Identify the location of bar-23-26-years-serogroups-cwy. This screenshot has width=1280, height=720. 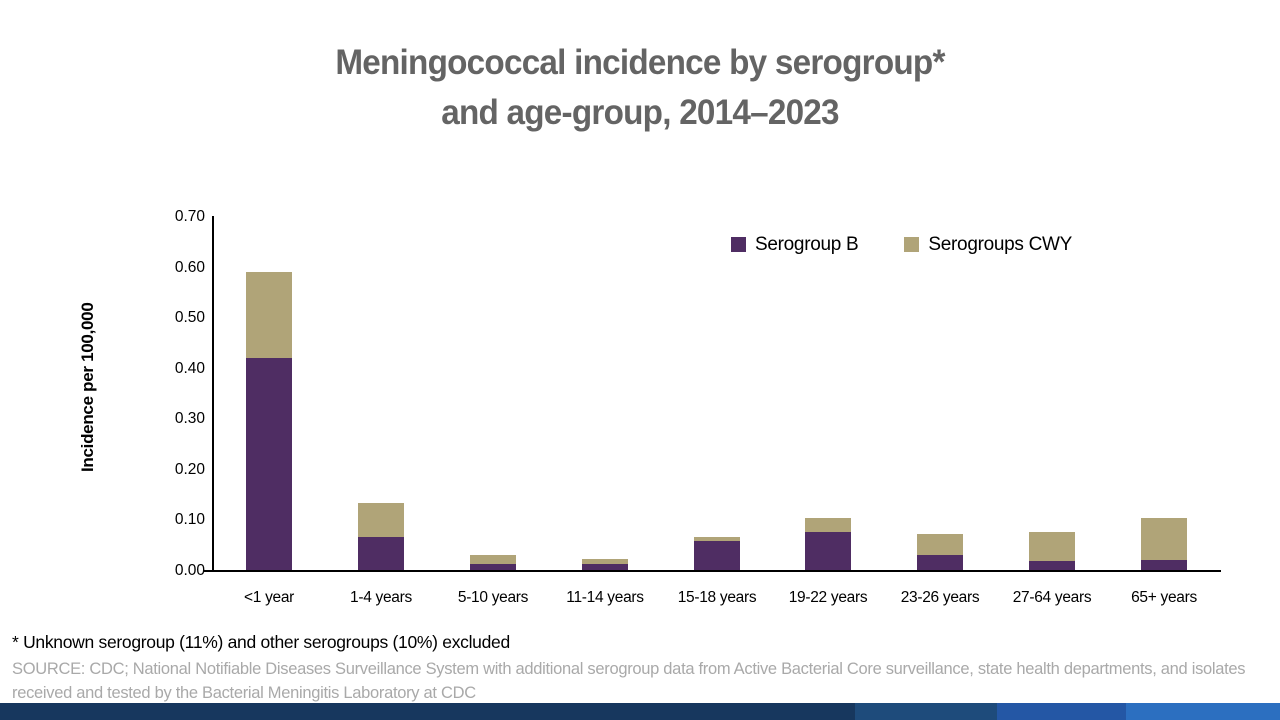
(940, 544).